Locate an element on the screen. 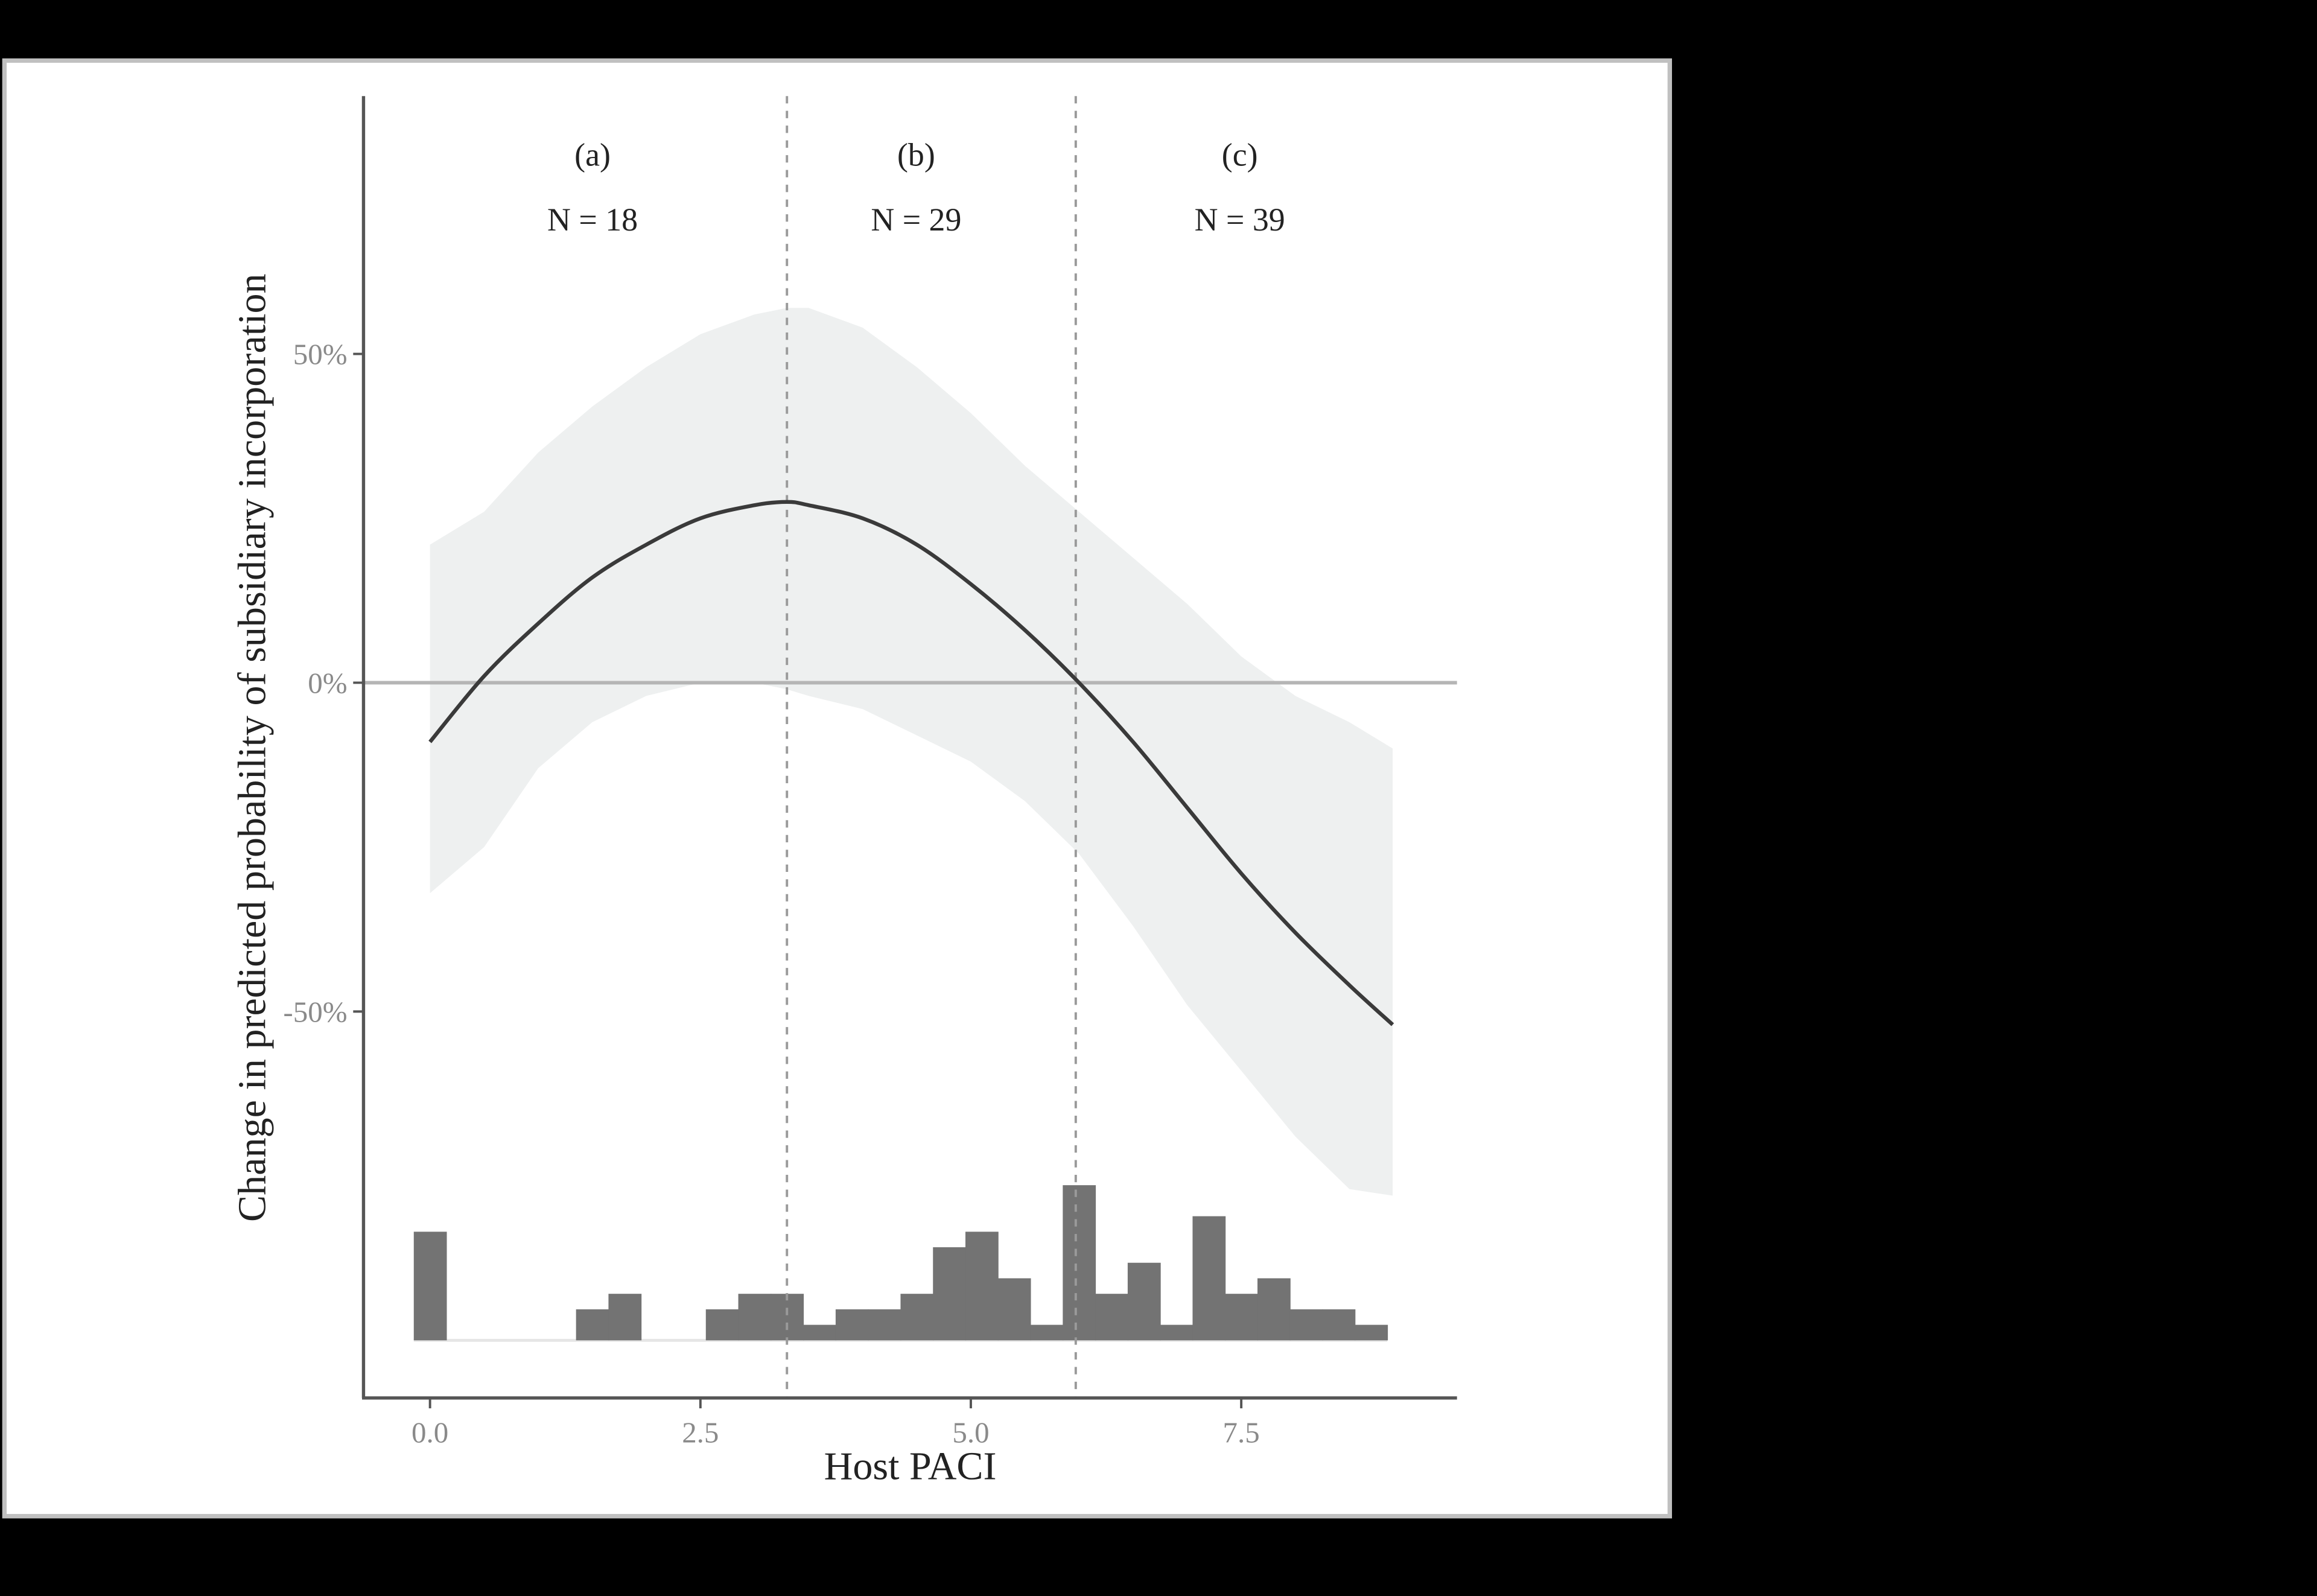 Image resolution: width=2317 pixels, height=1596 pixels. x-tick-label: 7.5 is located at coordinates (1241, 1432).